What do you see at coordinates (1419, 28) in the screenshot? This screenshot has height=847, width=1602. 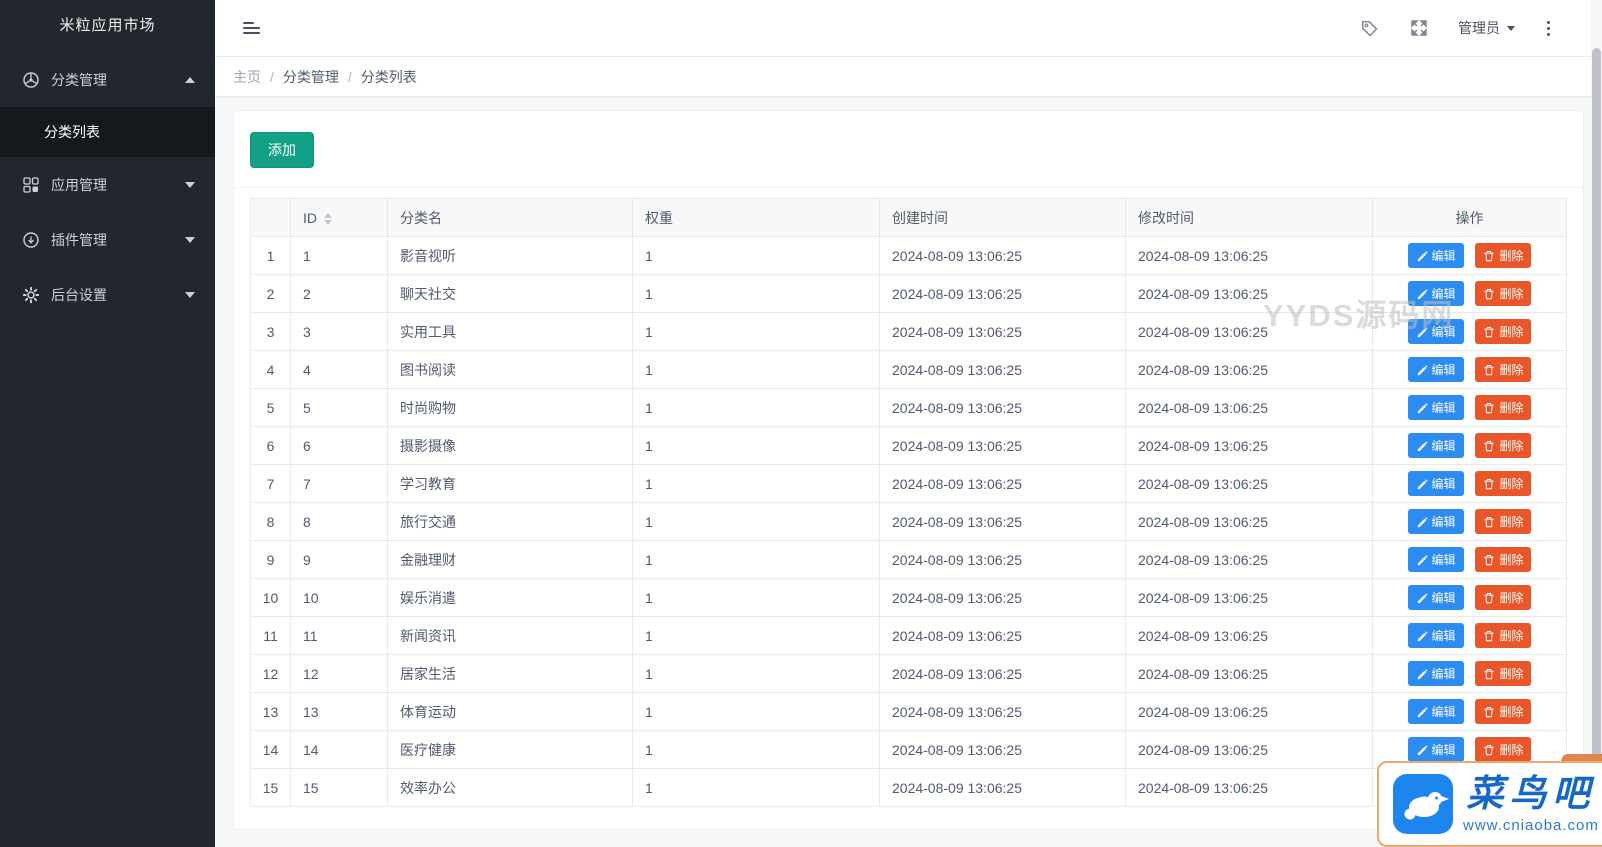 I see `fullscreen-icon` at bounding box center [1419, 28].